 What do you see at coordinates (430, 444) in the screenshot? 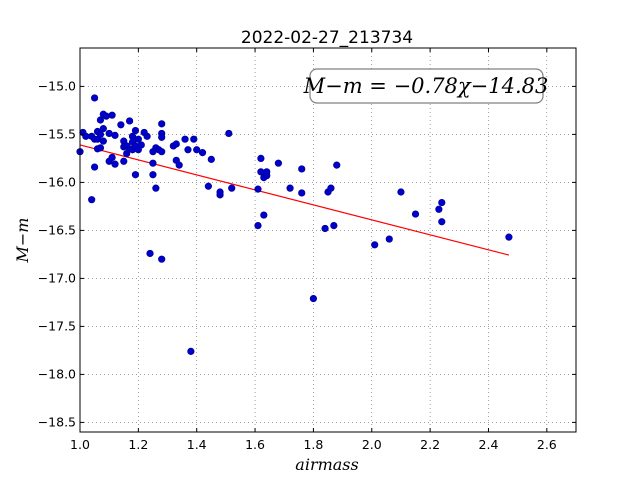
I see `x-tick-label: 2.2` at bounding box center [430, 444].